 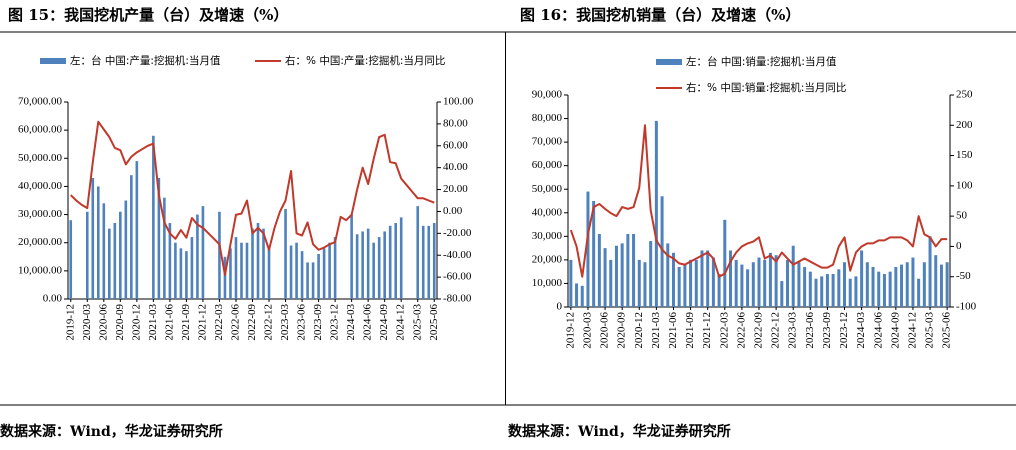 What do you see at coordinates (148, 15) in the screenshot?
I see `chart-title: 图 15：我国挖机产量（台）及增速（%）` at bounding box center [148, 15].